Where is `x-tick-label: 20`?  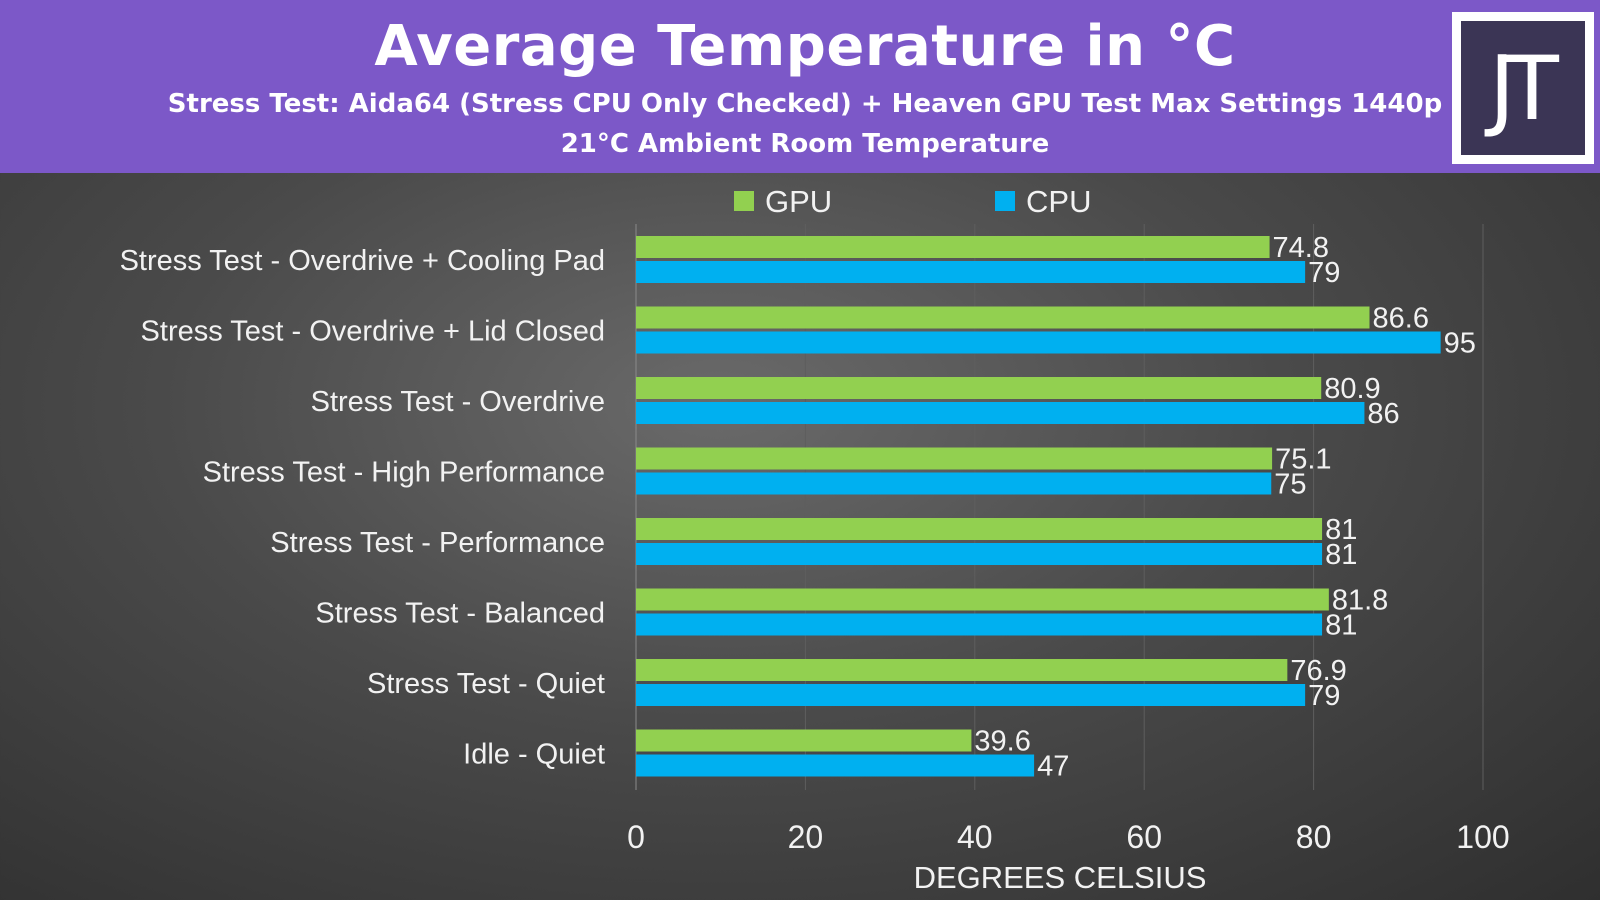
x-tick-label: 20 is located at coordinates (806, 837).